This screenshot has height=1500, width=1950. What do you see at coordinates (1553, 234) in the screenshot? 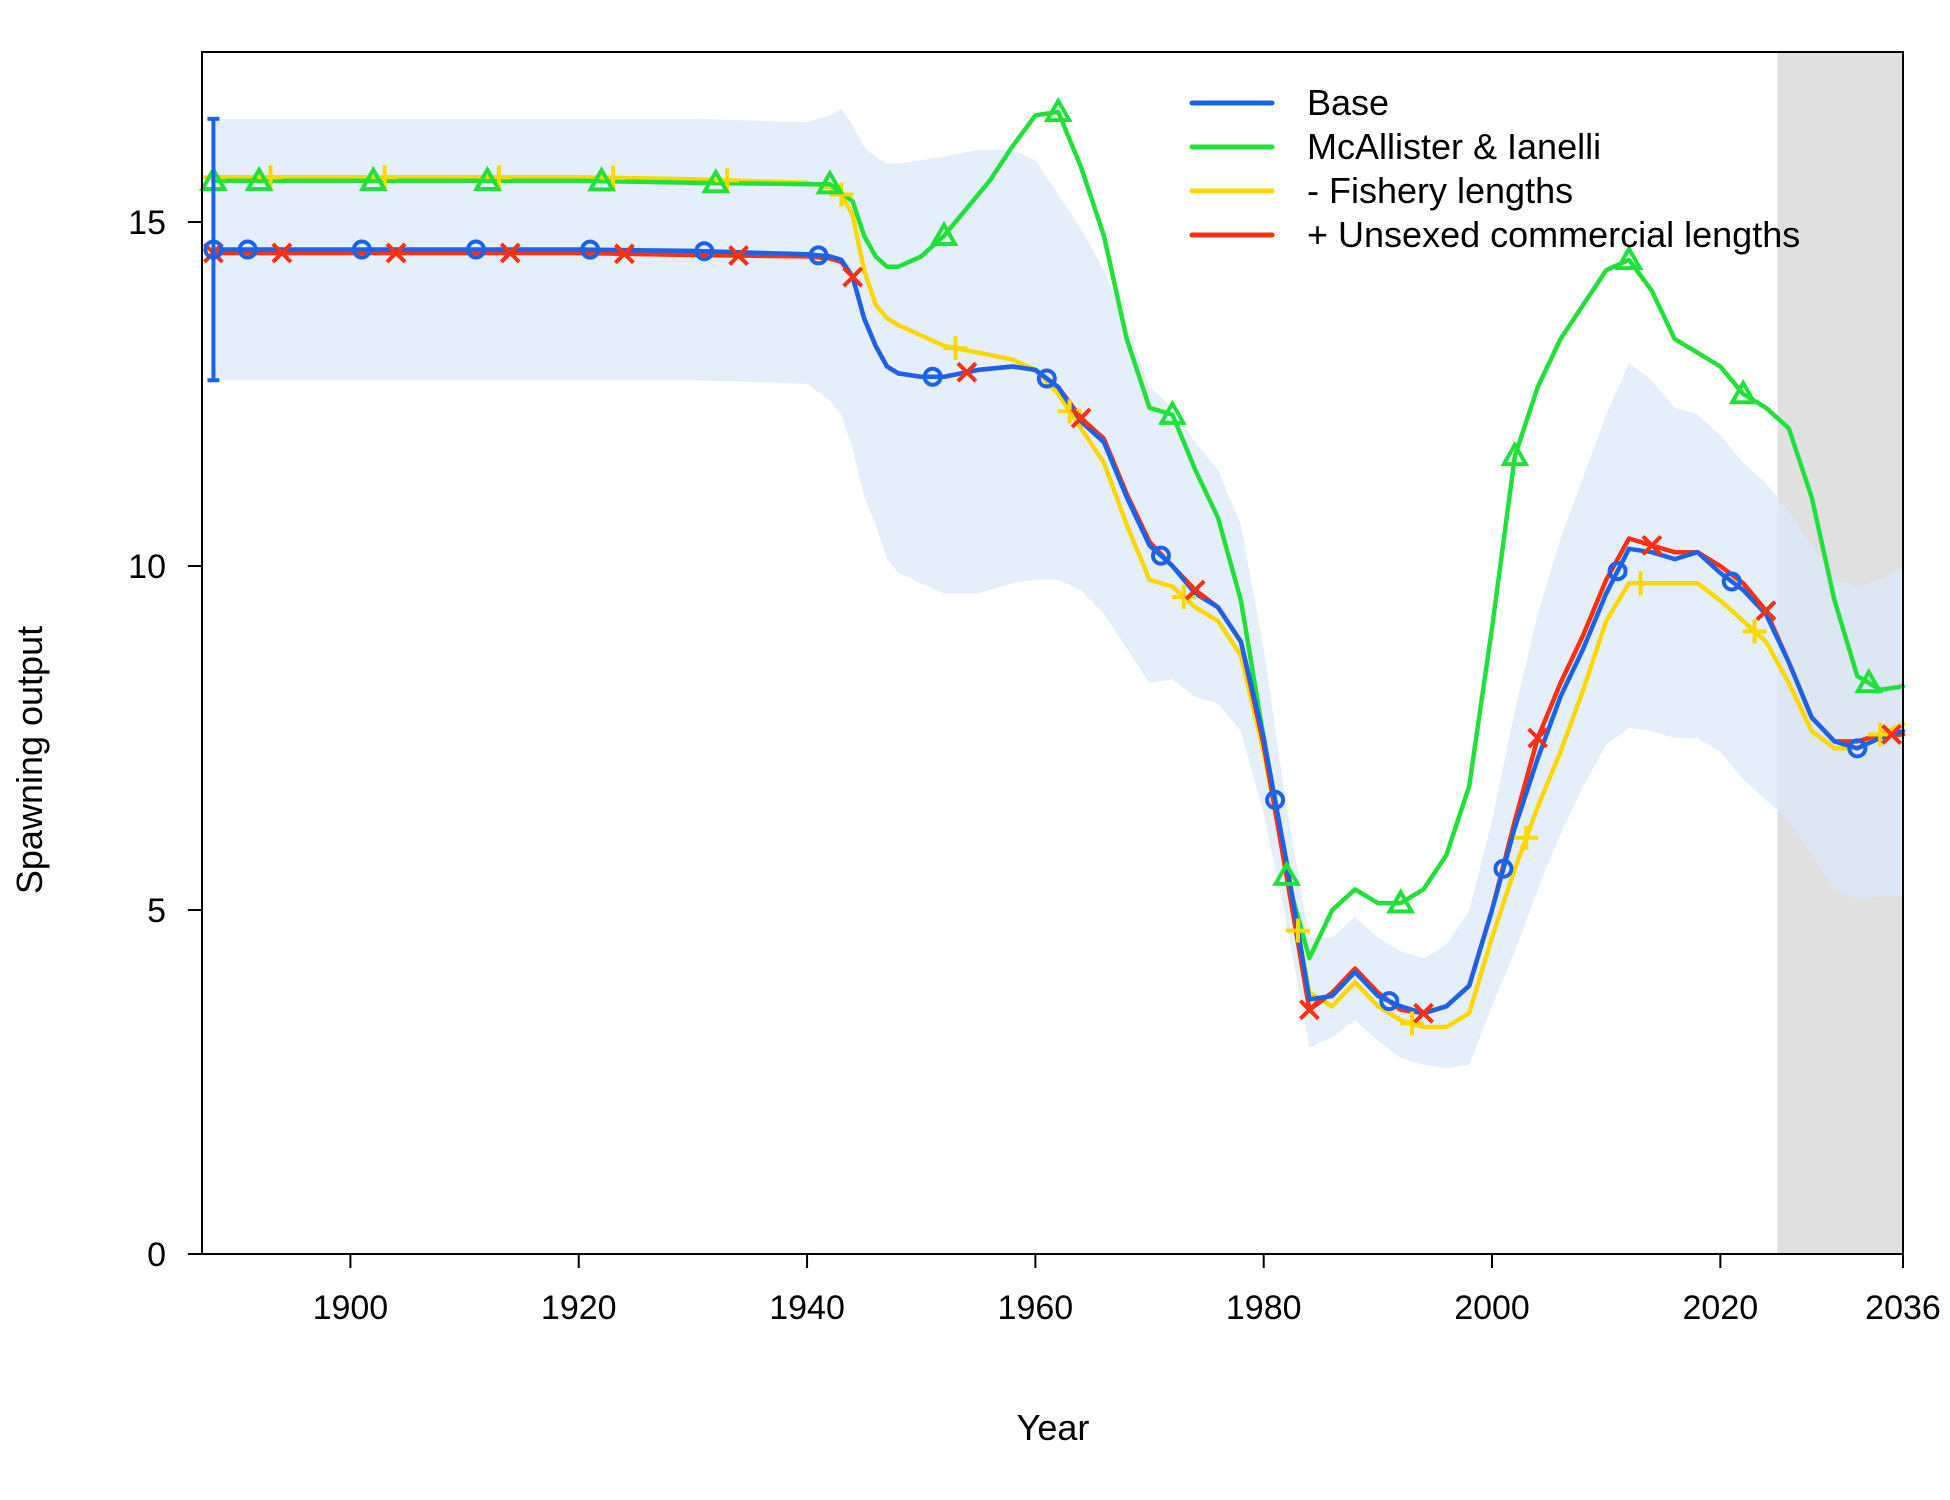
I see `legend-label-unsexed-commercial-lengths: + Unsexed commercial lengths` at bounding box center [1553, 234].